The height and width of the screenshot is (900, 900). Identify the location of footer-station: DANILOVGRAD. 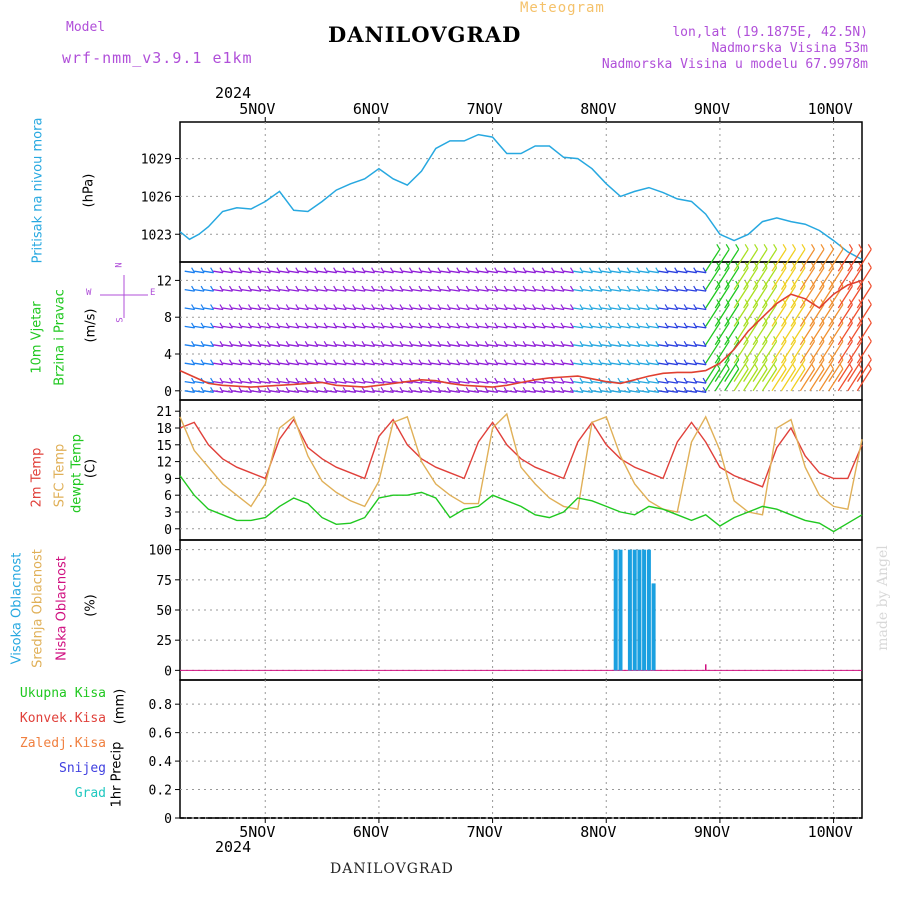
(392, 869).